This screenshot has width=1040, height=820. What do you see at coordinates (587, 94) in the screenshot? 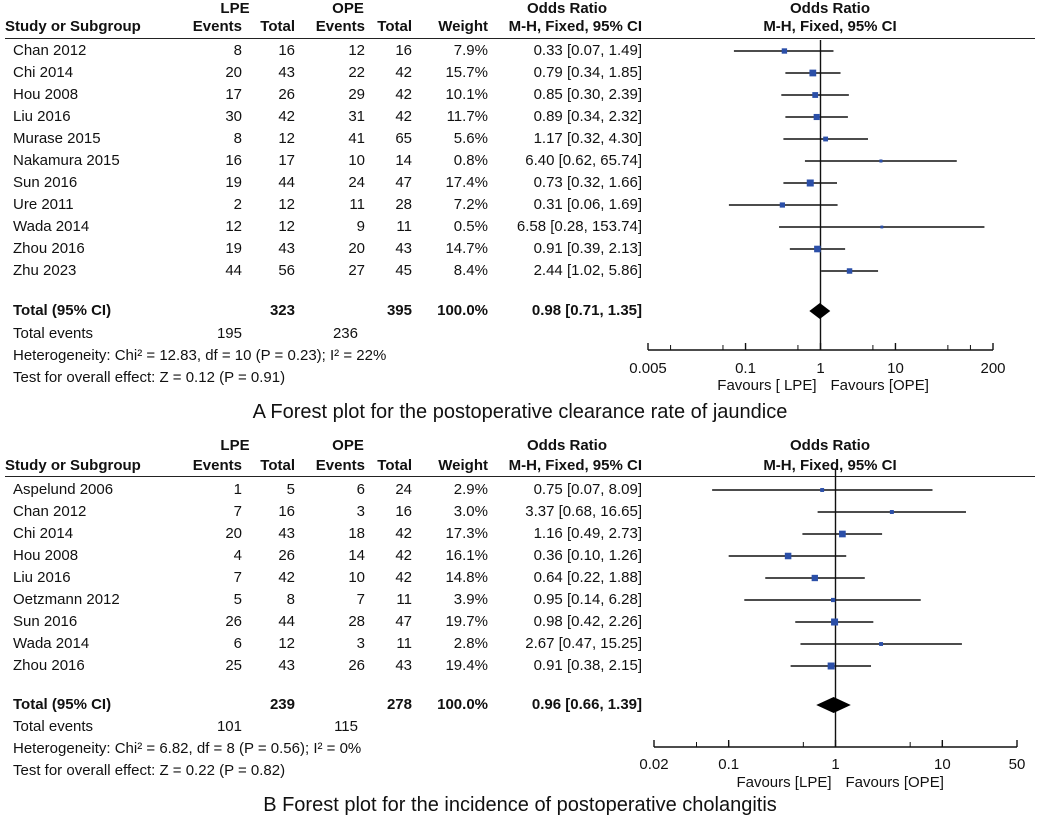
I see `study-or-ci: 0.85 [0.30, 2.39]` at bounding box center [587, 94].